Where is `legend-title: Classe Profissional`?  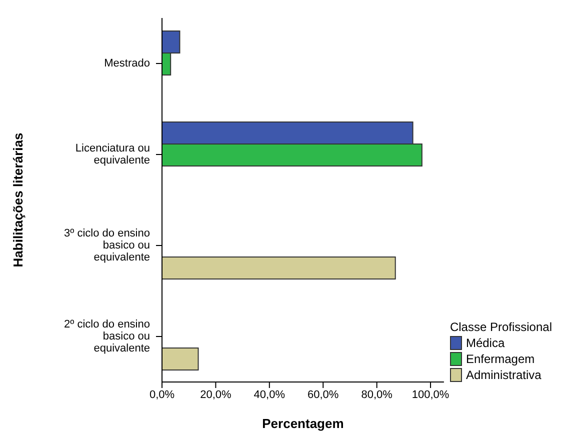
legend-title: Classe Profissional is located at coordinates (501, 327).